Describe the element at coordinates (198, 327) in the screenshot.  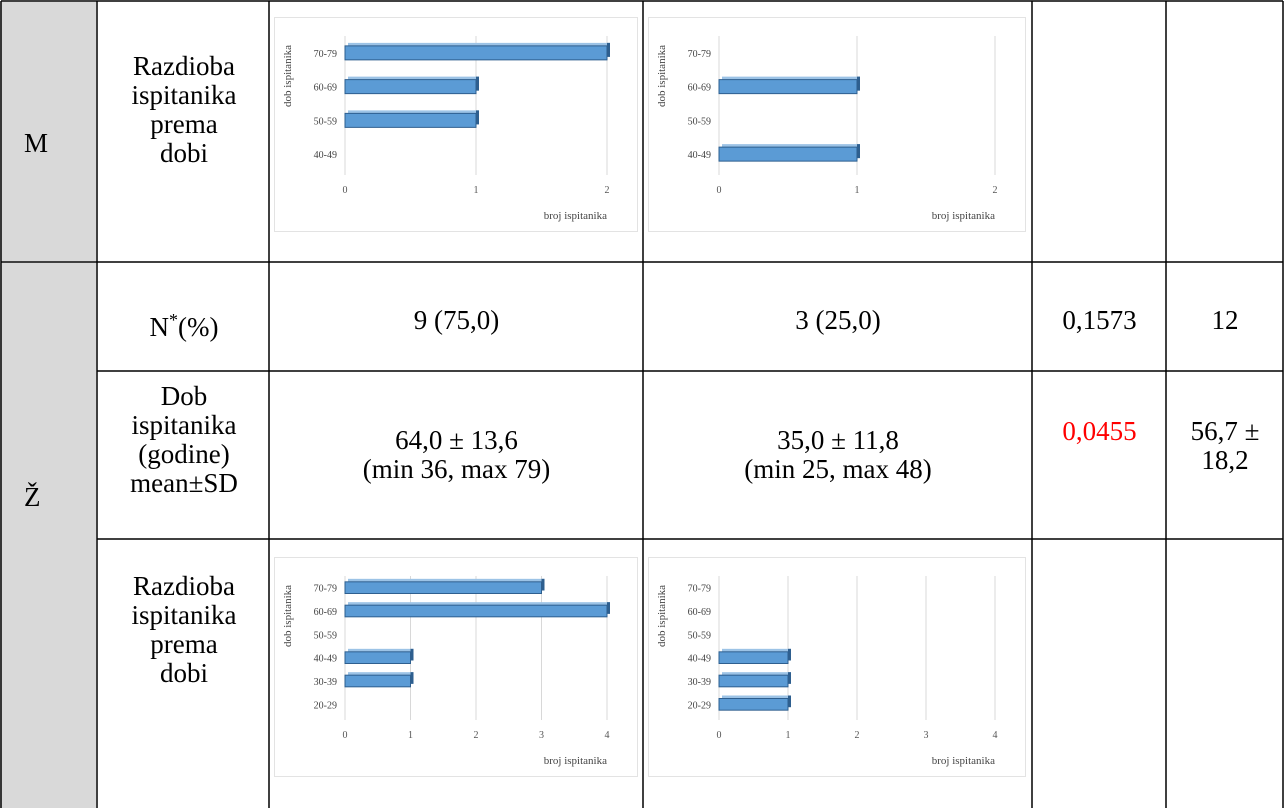
I see `n-suffix: (%)` at that location.